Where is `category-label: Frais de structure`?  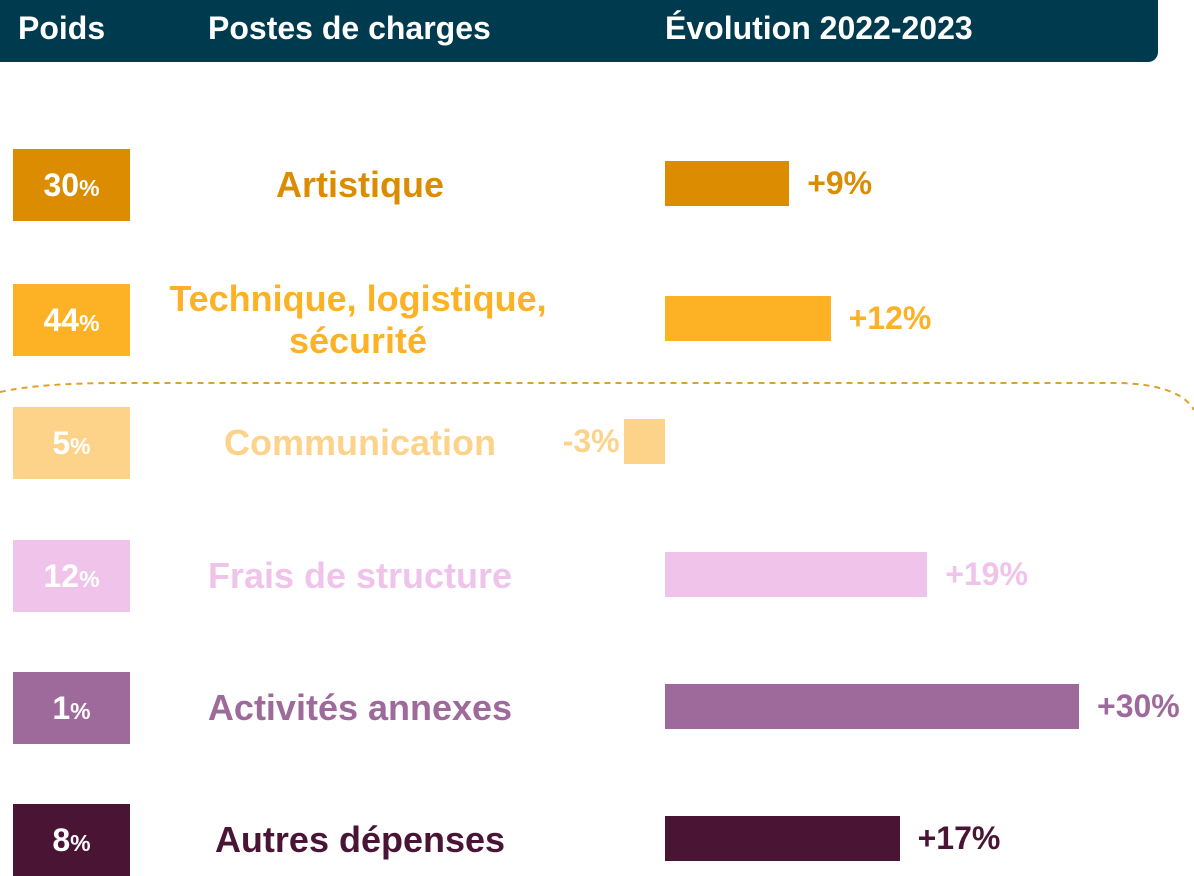
category-label: Frais de structure is located at coordinates (360, 575).